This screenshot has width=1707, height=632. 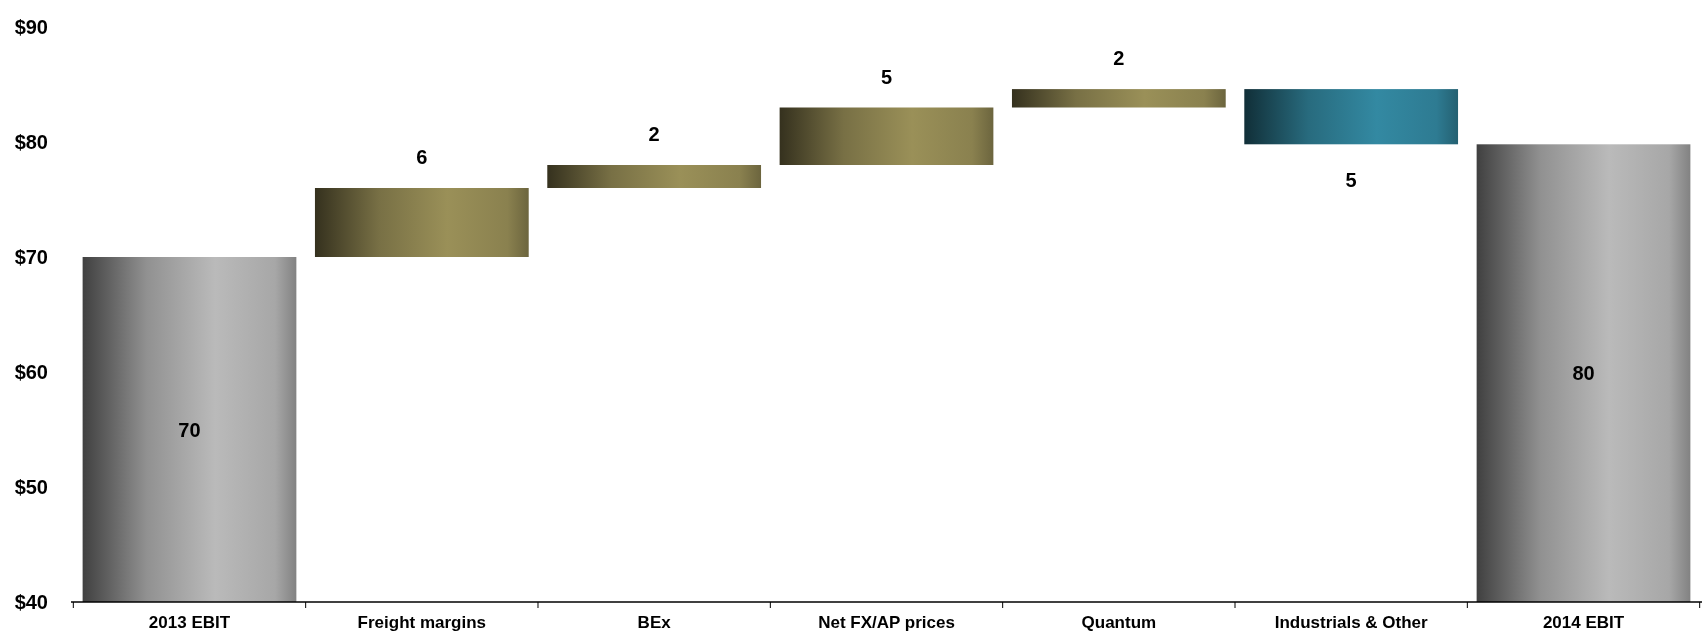 I want to click on data-label: 70, so click(x=189, y=429).